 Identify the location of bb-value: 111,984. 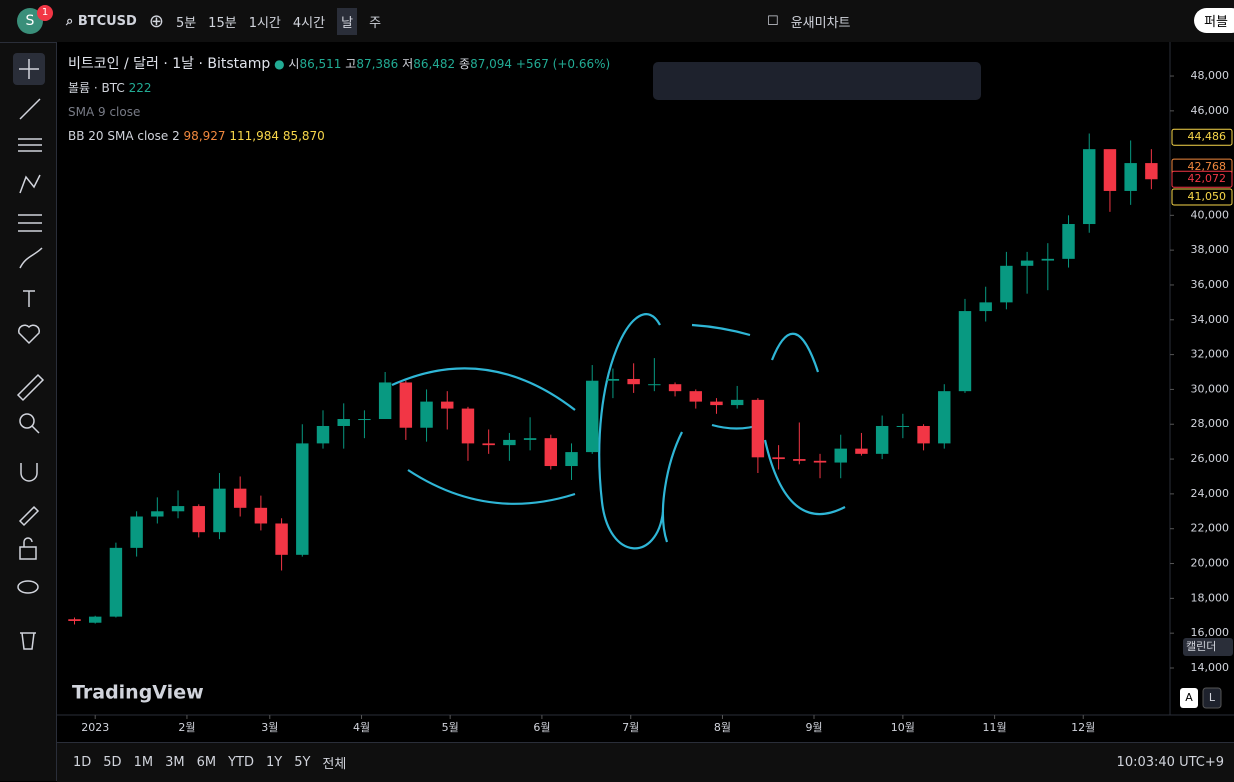
(254, 136).